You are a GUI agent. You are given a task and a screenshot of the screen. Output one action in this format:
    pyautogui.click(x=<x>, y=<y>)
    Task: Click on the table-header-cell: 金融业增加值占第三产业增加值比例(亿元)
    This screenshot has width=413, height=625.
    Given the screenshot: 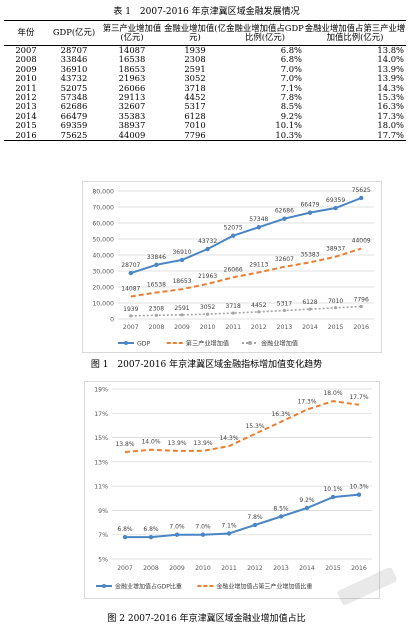 What is the action you would take?
    pyautogui.click(x=355, y=32)
    